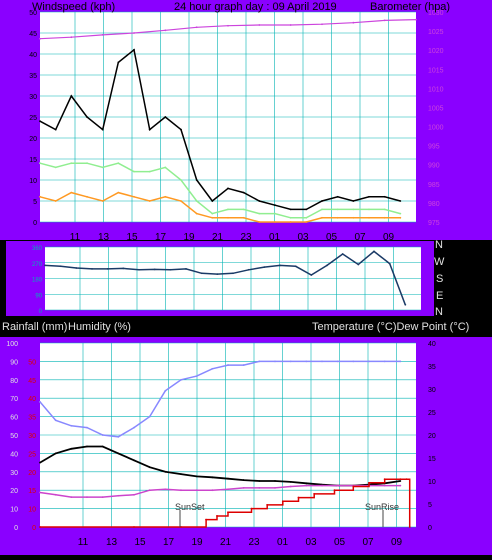 The width and height of the screenshot is (492, 560). What do you see at coordinates (34, 528) in the screenshot?
I see `rain-tick-label: 0` at bounding box center [34, 528].